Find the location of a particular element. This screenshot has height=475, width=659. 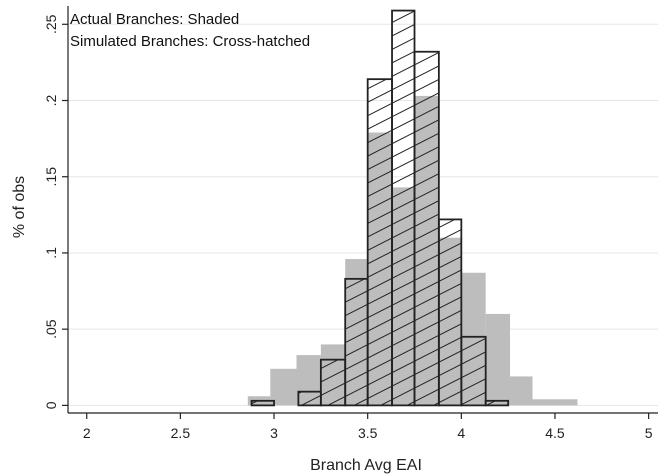

y-axis-title: % of obs is located at coordinates (19, 207).